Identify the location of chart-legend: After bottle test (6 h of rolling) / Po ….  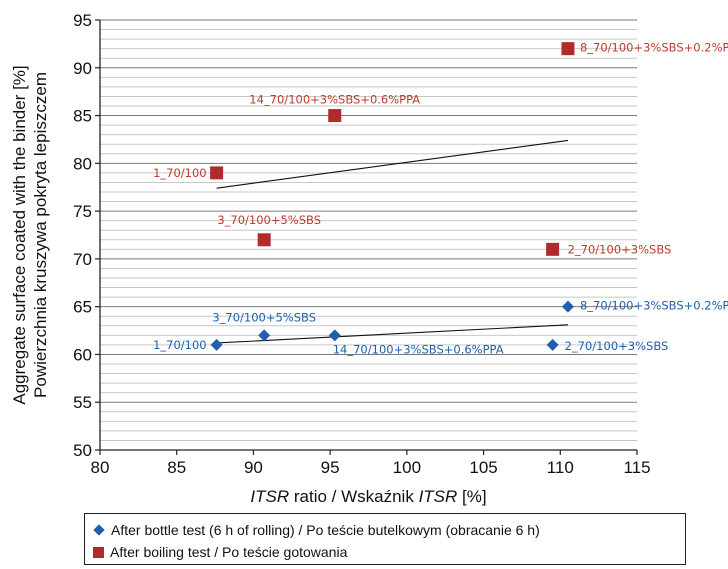
(385, 539).